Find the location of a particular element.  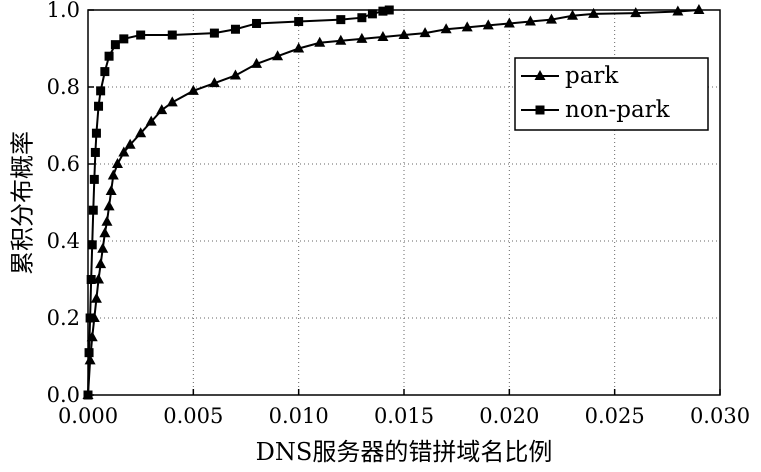

x-tick-label: 0.015 is located at coordinates (404, 416).